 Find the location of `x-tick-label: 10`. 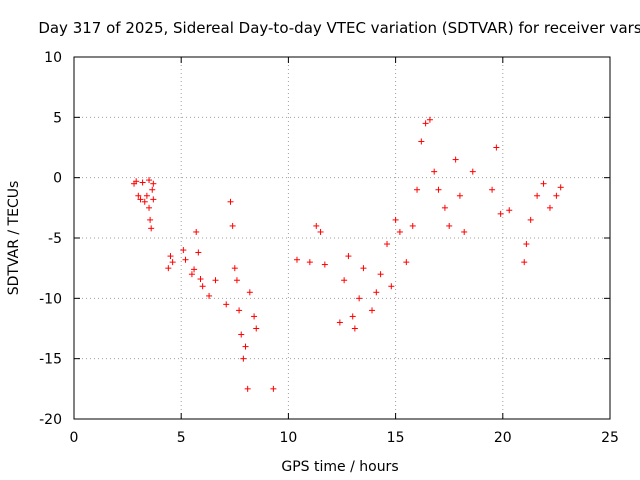

x-tick-label: 10 is located at coordinates (288, 438).